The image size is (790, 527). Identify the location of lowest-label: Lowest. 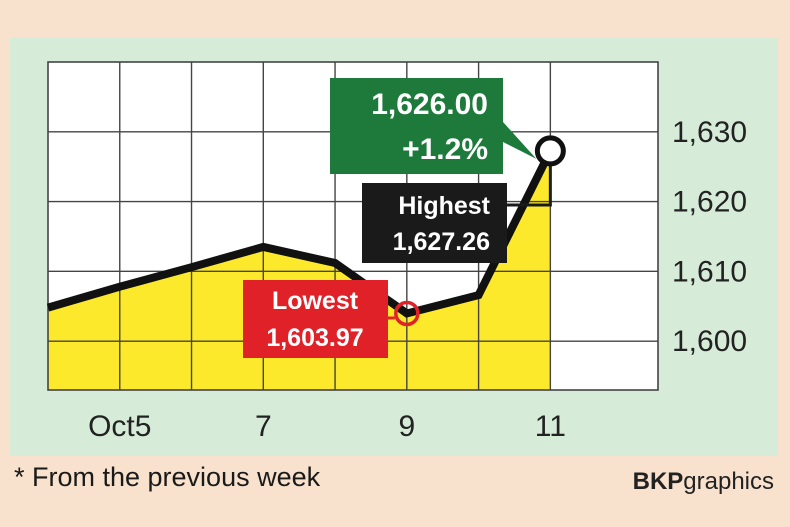
(315, 301).